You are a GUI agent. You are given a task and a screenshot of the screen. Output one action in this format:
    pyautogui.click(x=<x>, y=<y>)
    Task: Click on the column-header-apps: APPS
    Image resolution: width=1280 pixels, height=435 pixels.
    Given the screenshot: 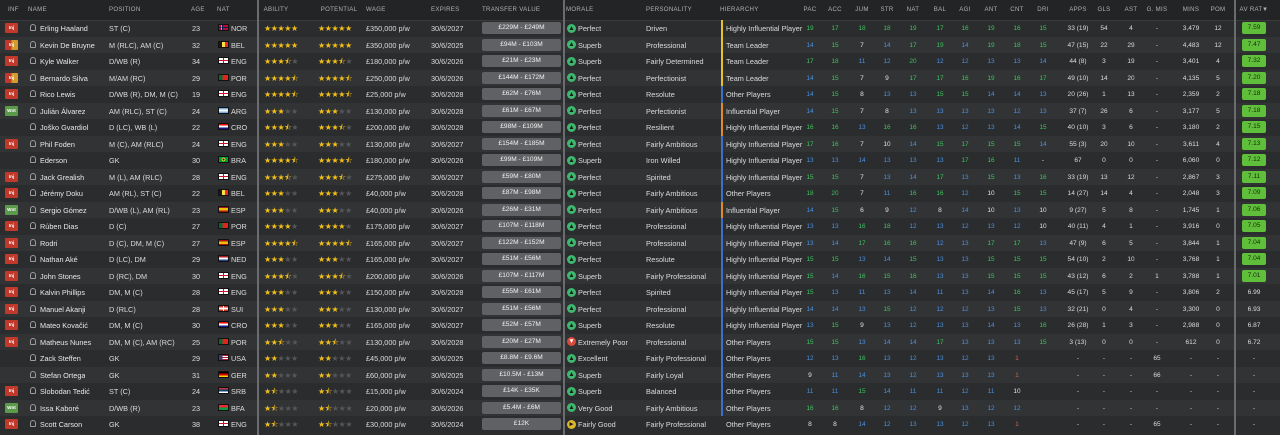 What is the action you would take?
    pyautogui.click(x=1078, y=9)
    